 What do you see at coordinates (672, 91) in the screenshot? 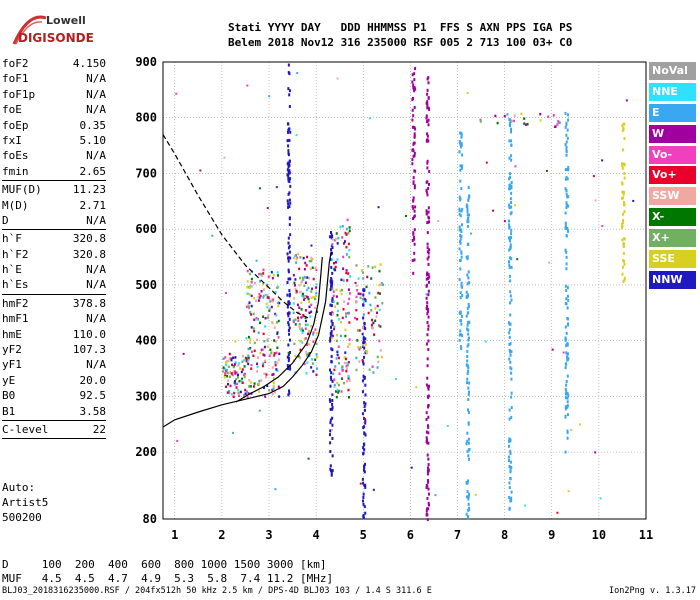
I see `legend-nne: NNE` at bounding box center [672, 91].